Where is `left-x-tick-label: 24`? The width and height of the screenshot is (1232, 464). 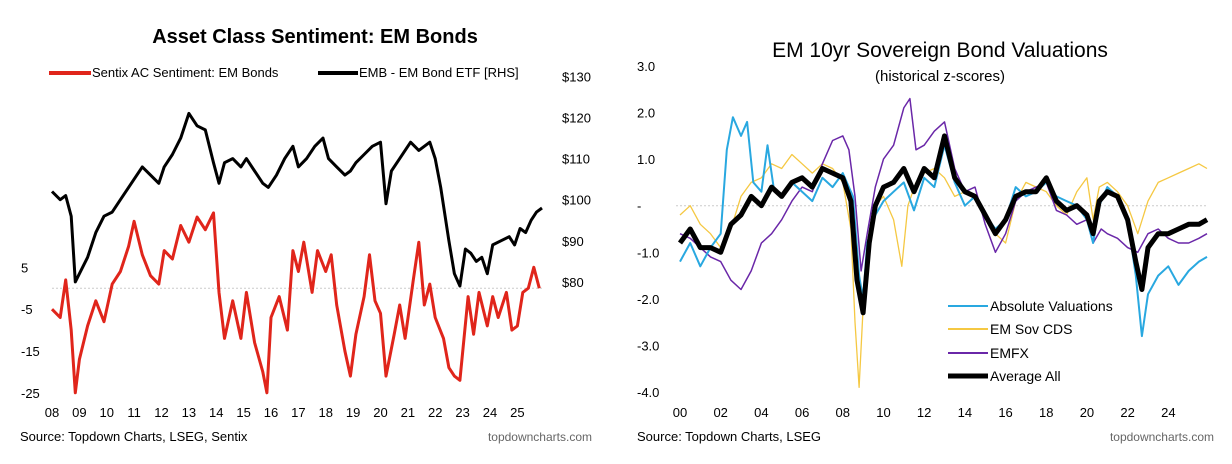 left-x-tick-label: 24 is located at coordinates (490, 412).